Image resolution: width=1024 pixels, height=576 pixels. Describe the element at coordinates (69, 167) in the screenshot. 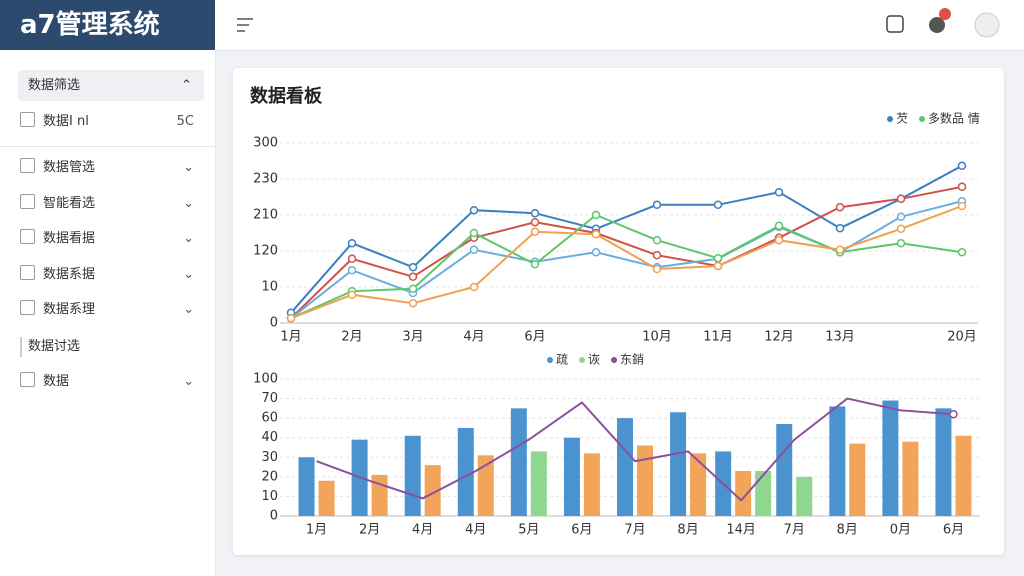

I see `item-label: 数据管选` at that location.